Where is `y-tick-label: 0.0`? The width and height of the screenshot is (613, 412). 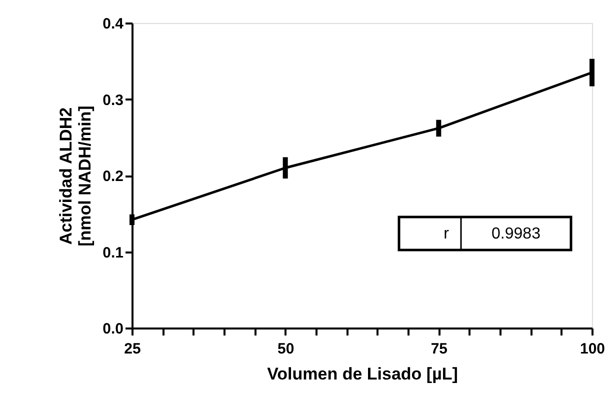
y-tick-label: 0.0 is located at coordinates (113, 329).